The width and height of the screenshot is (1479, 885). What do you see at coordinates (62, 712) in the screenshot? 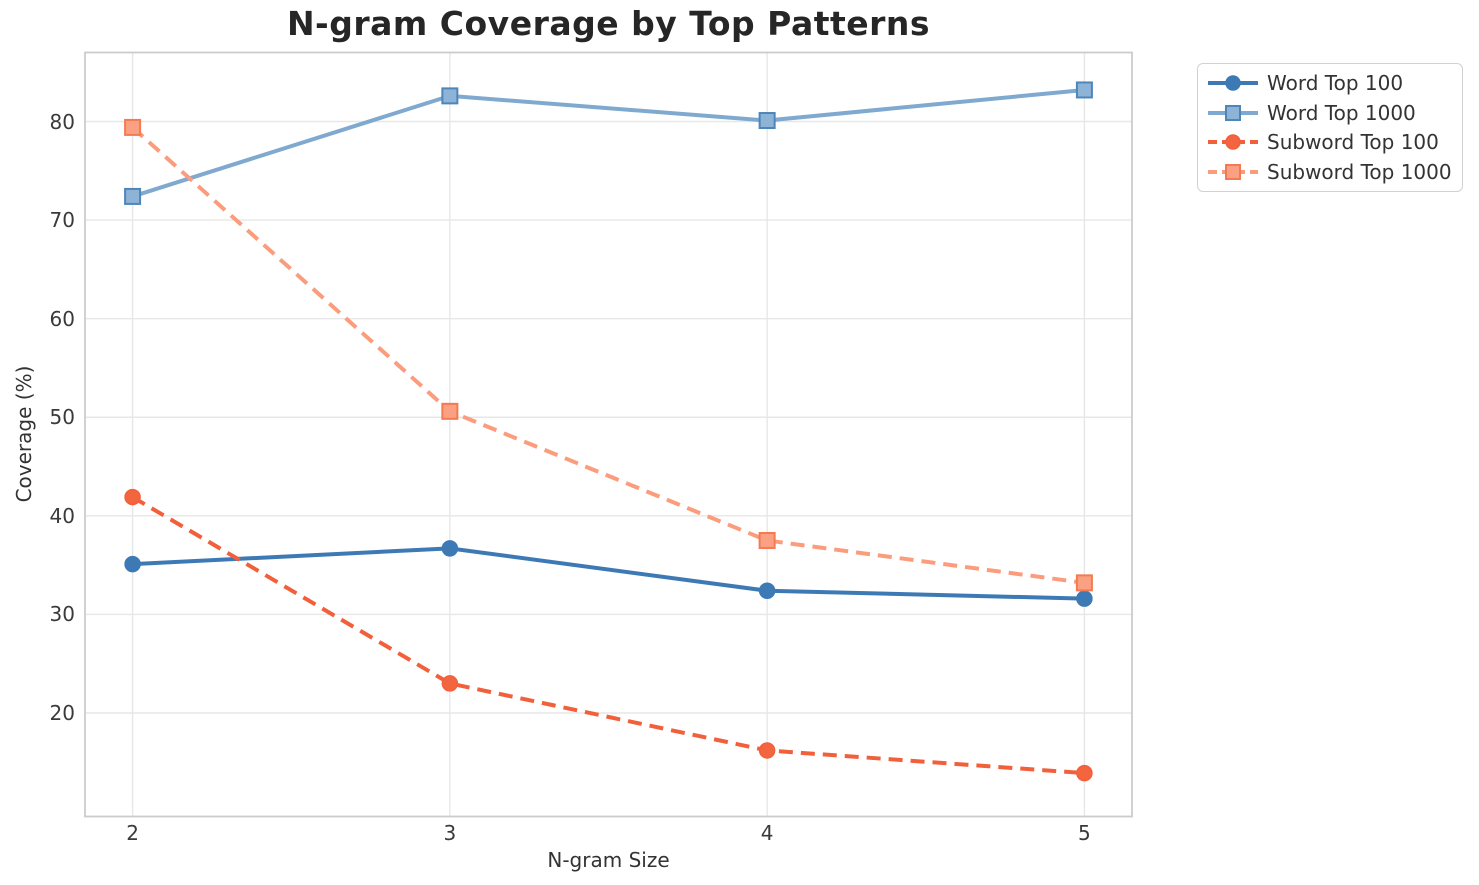
I see `y-tick-label: 20` at bounding box center [62, 712].